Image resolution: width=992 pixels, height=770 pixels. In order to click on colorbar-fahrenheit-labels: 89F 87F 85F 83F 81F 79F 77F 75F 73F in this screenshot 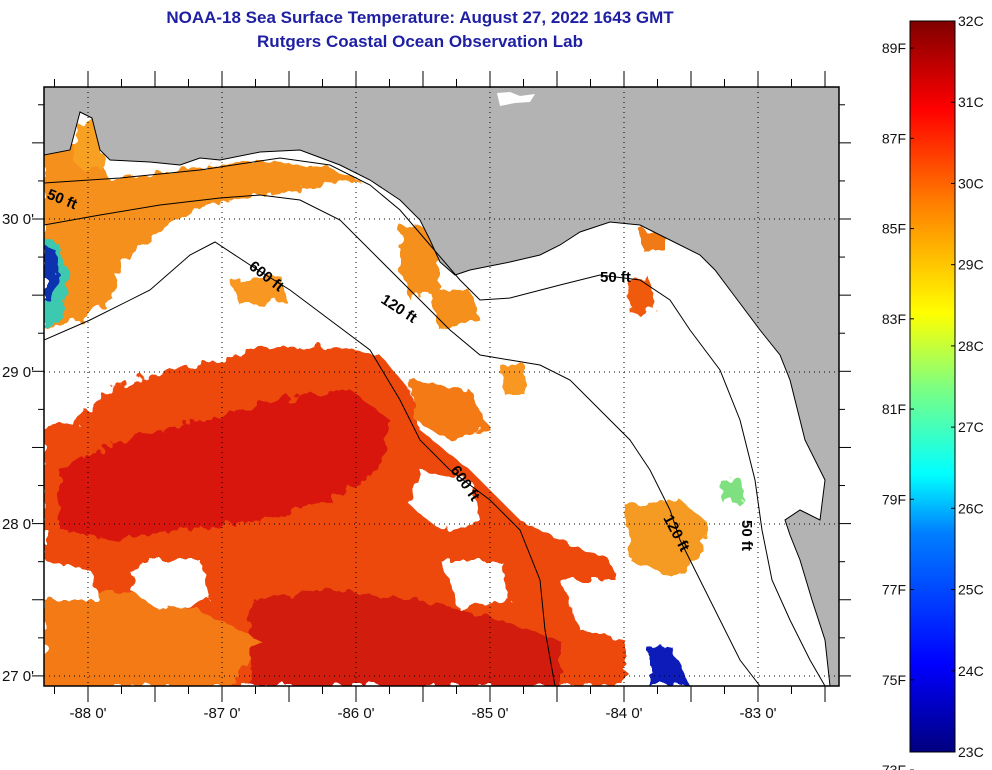, I will do `click(898, 405)`.